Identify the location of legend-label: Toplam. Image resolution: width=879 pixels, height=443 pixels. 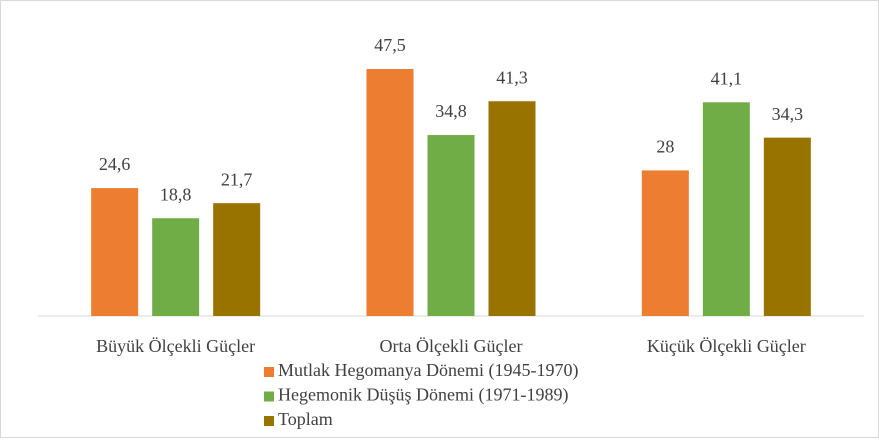
(305, 419).